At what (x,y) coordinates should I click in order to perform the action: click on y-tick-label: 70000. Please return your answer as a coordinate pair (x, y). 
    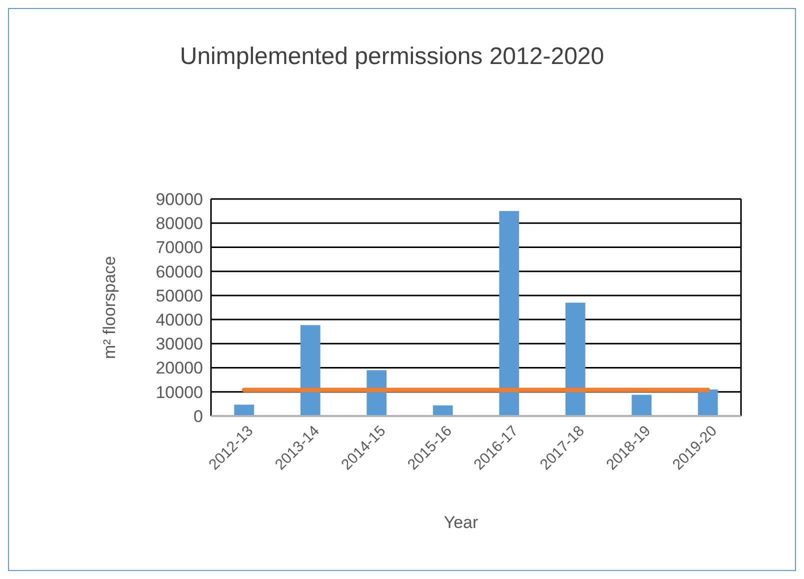
    Looking at the image, I should click on (179, 248).